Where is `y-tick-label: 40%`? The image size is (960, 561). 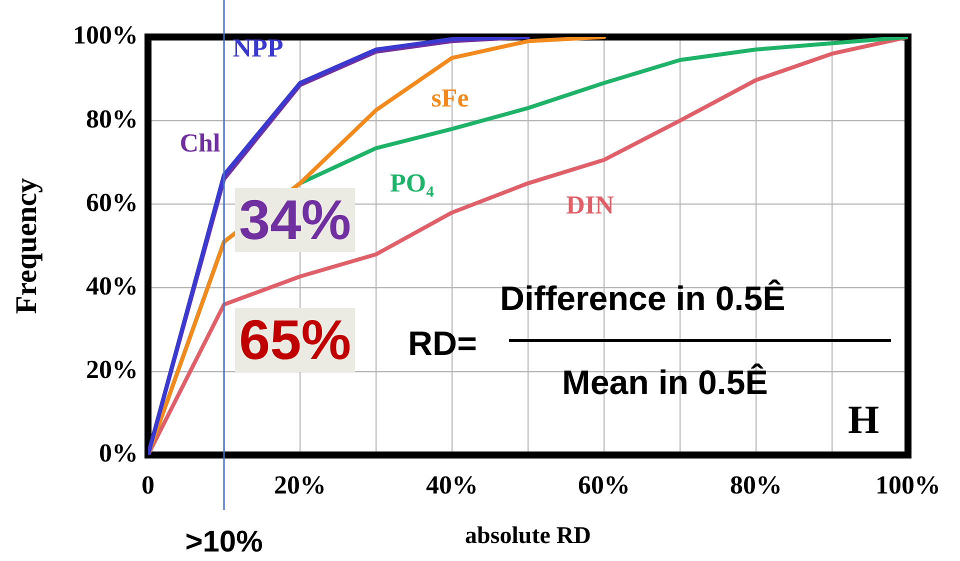
y-tick-label: 40% is located at coordinates (112, 286).